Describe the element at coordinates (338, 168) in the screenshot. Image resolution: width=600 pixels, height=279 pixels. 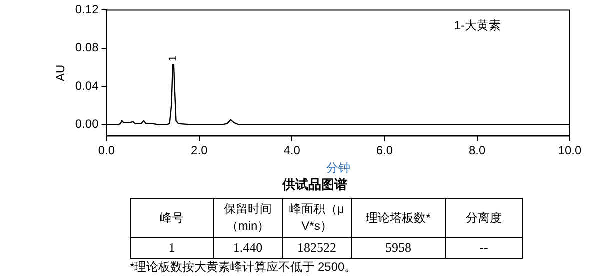
I see `x-axis-title: 分钟` at that location.